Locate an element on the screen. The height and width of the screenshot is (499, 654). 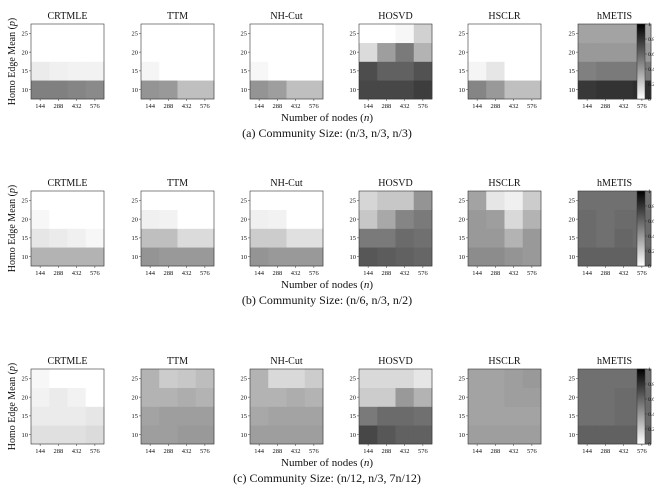
panel-title: NH-Cut is located at coordinates (286, 361).